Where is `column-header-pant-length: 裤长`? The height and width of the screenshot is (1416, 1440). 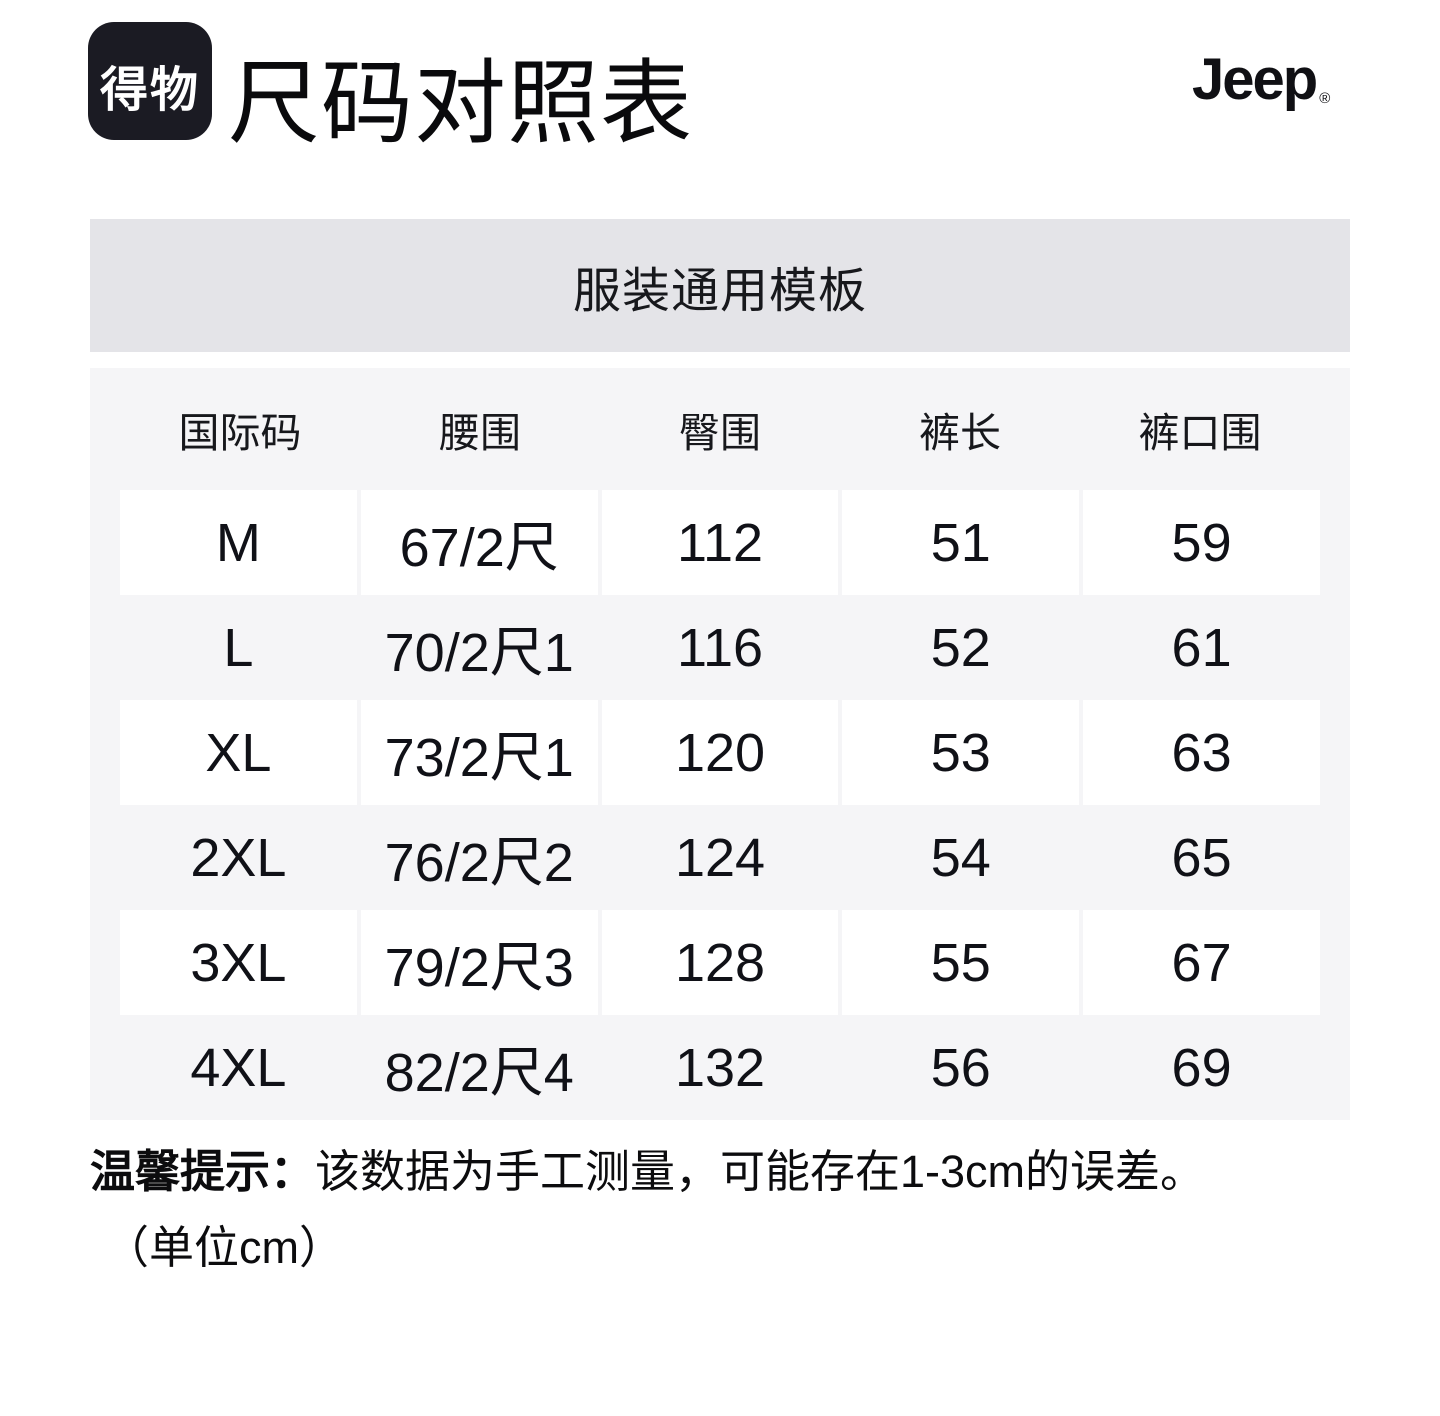 column-header-pant-length: 裤长 is located at coordinates (960, 433).